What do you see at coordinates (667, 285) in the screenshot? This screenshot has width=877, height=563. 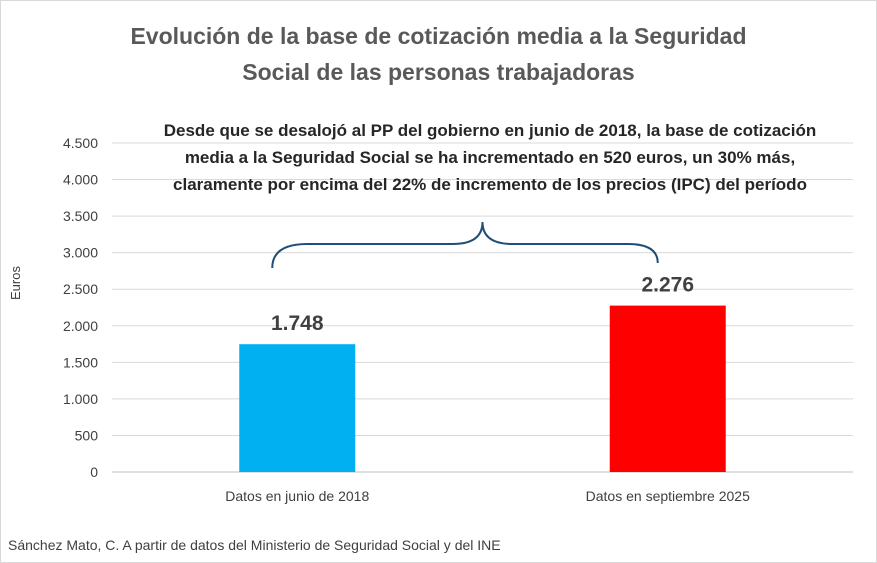 I see `bar-value-label: 2.276` at bounding box center [667, 285].